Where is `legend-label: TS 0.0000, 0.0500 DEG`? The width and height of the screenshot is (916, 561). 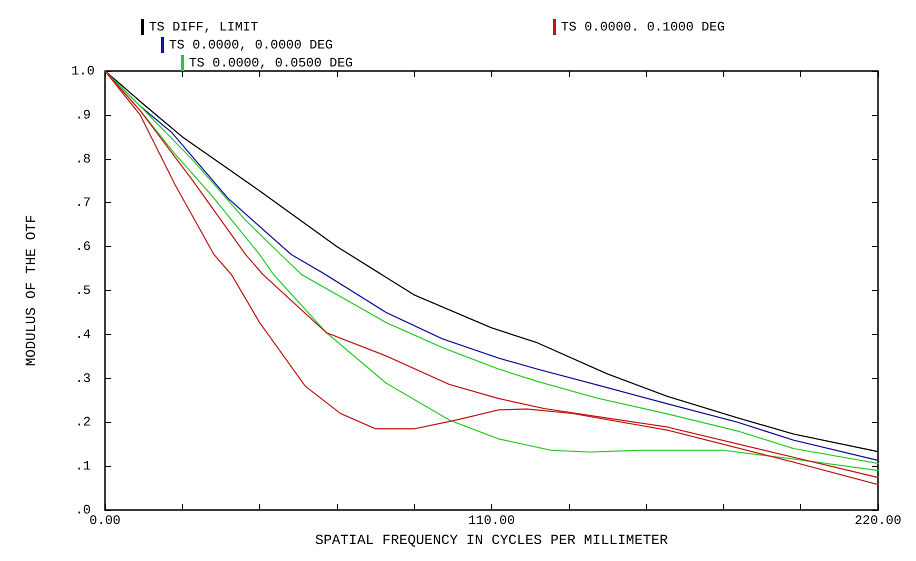
legend-label: TS 0.0000, 0.0500 DEG is located at coordinates (271, 63).